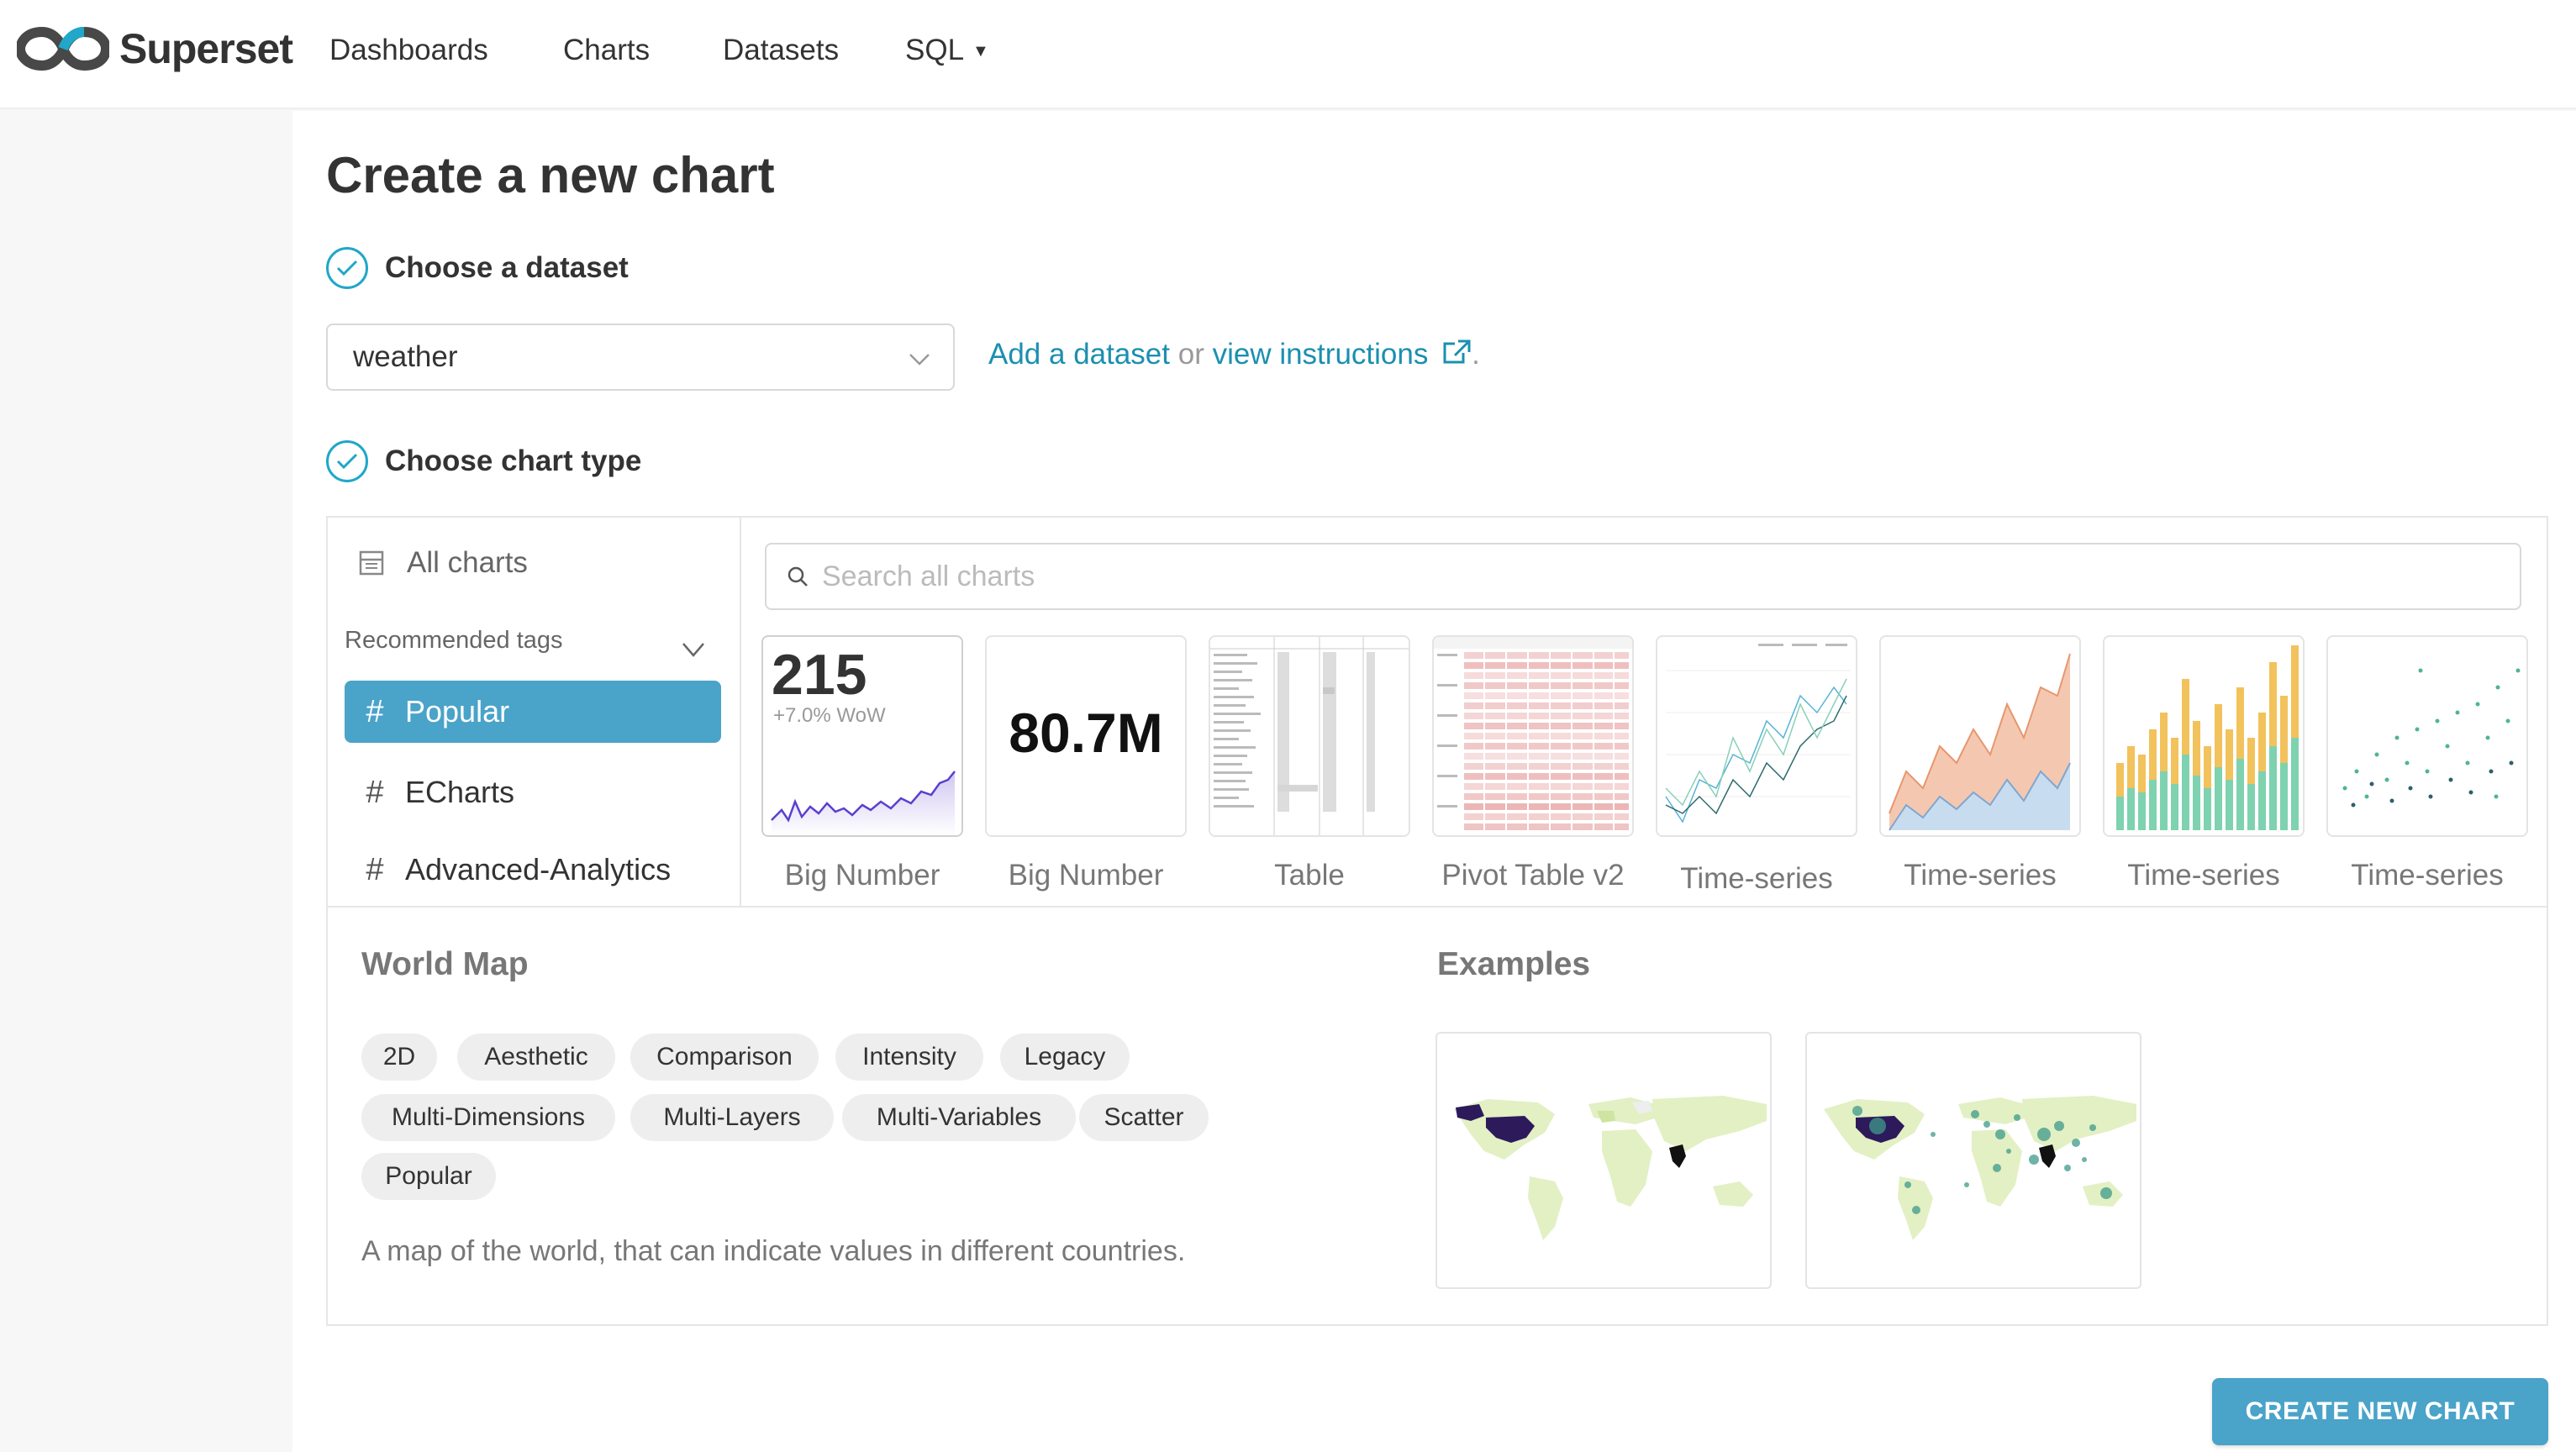 This screenshot has height=1452, width=2576. Describe the element at coordinates (399, 1057) in the screenshot. I see `detail-tag: 2D` at that location.